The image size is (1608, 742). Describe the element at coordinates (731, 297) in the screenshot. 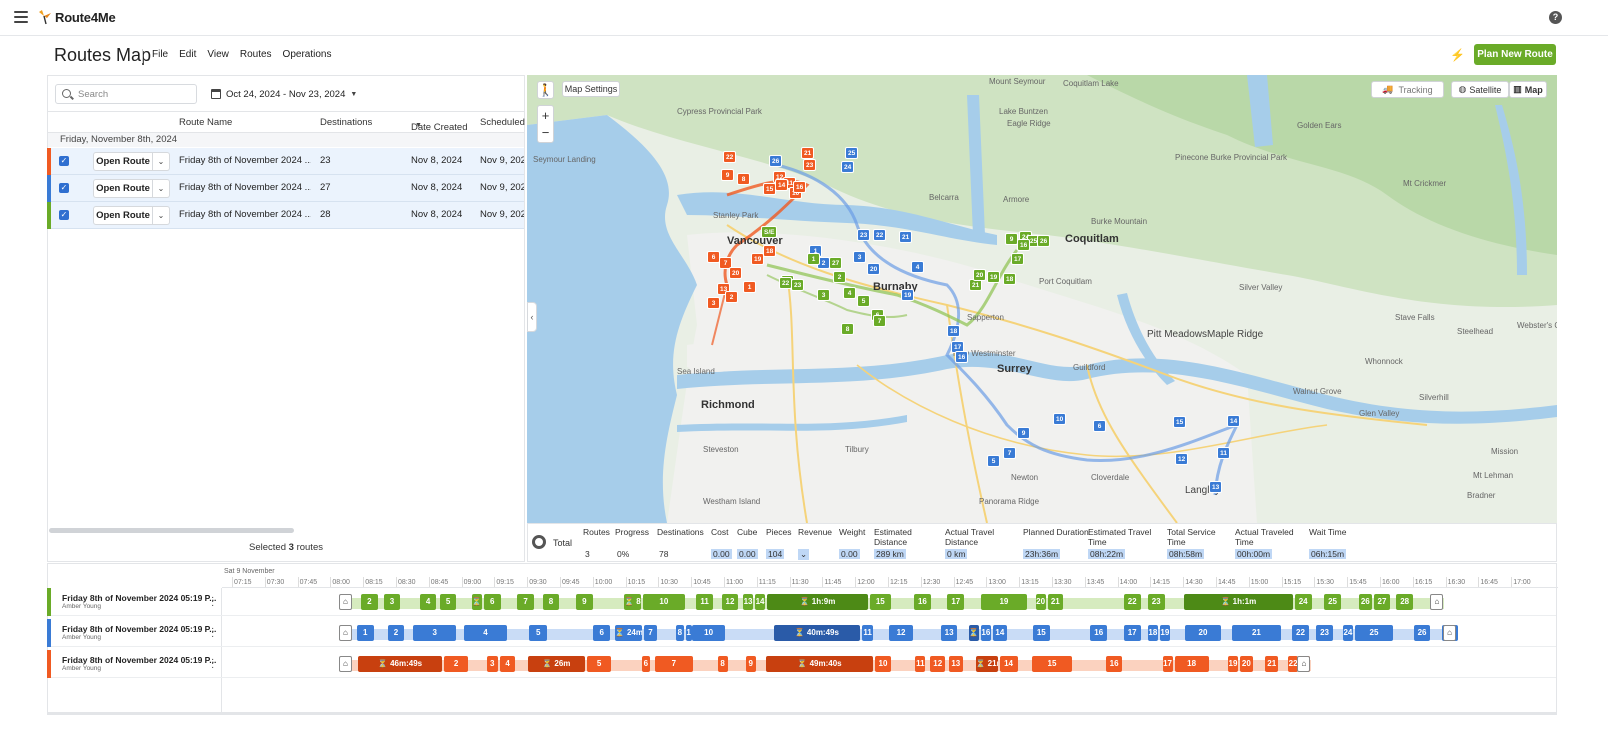

I see `orange-stop-marker: 2` at that location.